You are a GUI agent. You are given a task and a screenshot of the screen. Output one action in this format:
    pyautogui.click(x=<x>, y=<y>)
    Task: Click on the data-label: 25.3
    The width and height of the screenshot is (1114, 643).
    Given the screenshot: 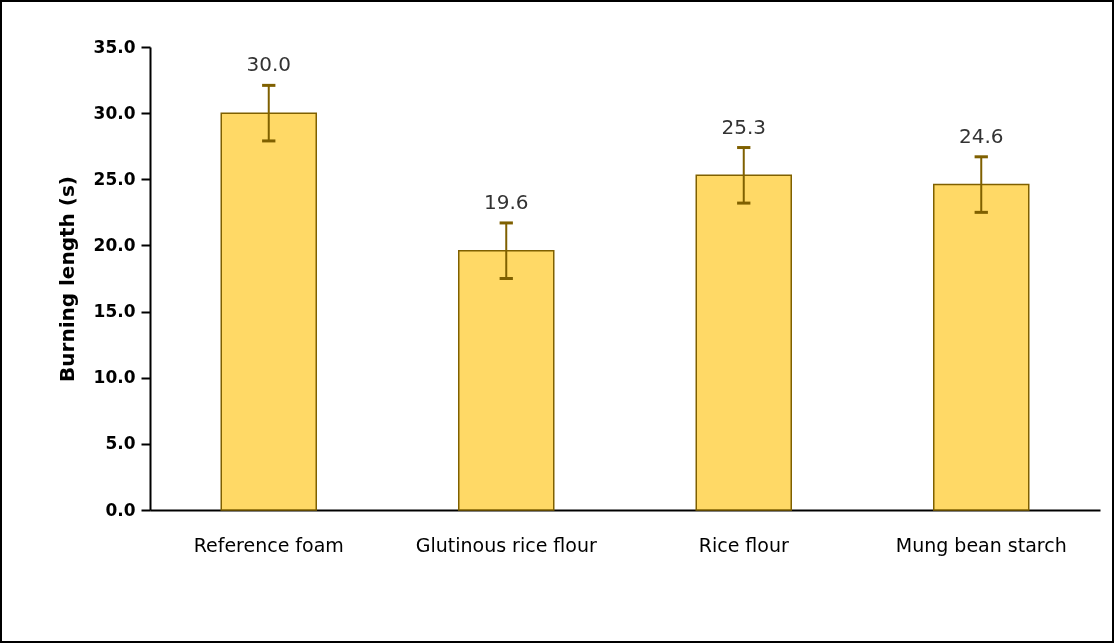 What is the action you would take?
    pyautogui.click(x=744, y=126)
    